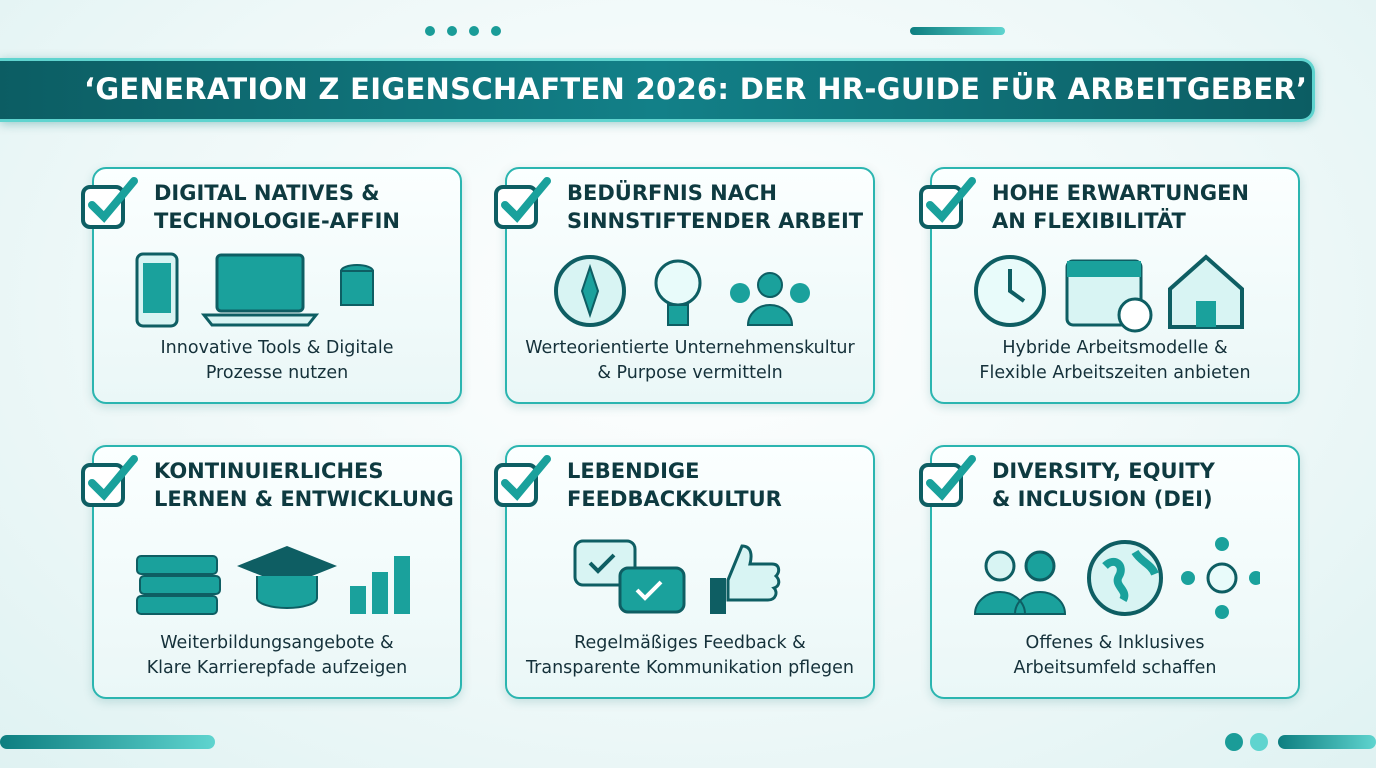 The height and width of the screenshot is (768, 1376). Describe the element at coordinates (674, 485) in the screenshot. I see `card-title: LEBENDIGE FEEDBACKKULTUR` at that location.